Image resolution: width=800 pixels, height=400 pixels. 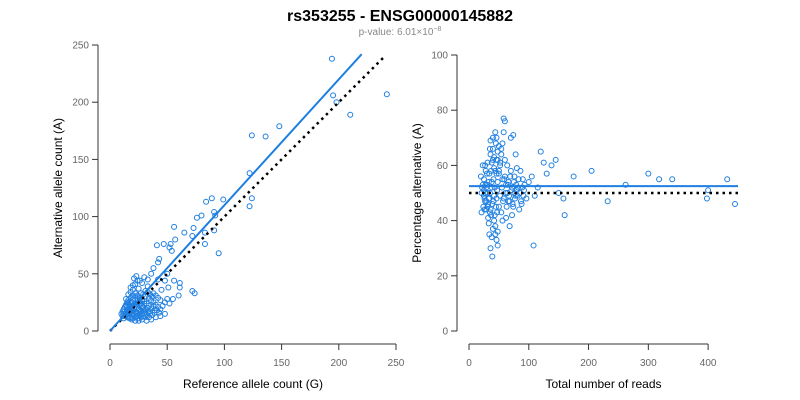 I want to click on left-y-tick-label: 0, so click(x=86, y=332).